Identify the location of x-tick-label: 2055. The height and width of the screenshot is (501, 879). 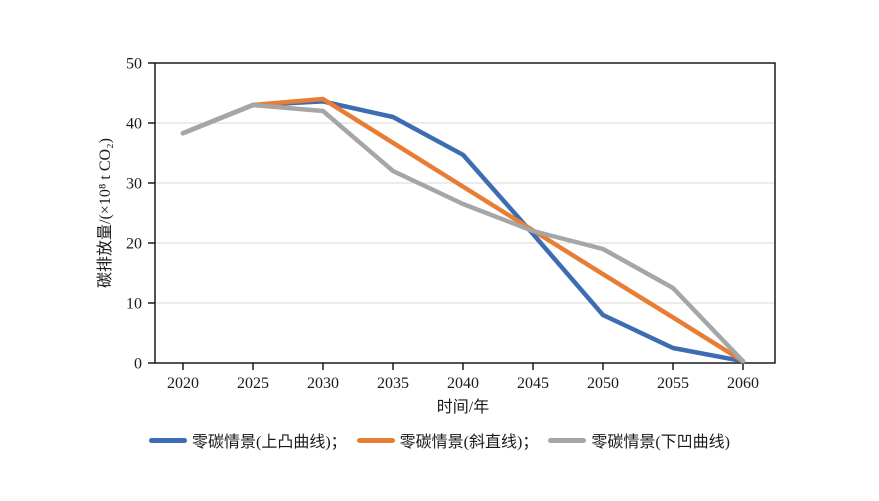
(673, 383).